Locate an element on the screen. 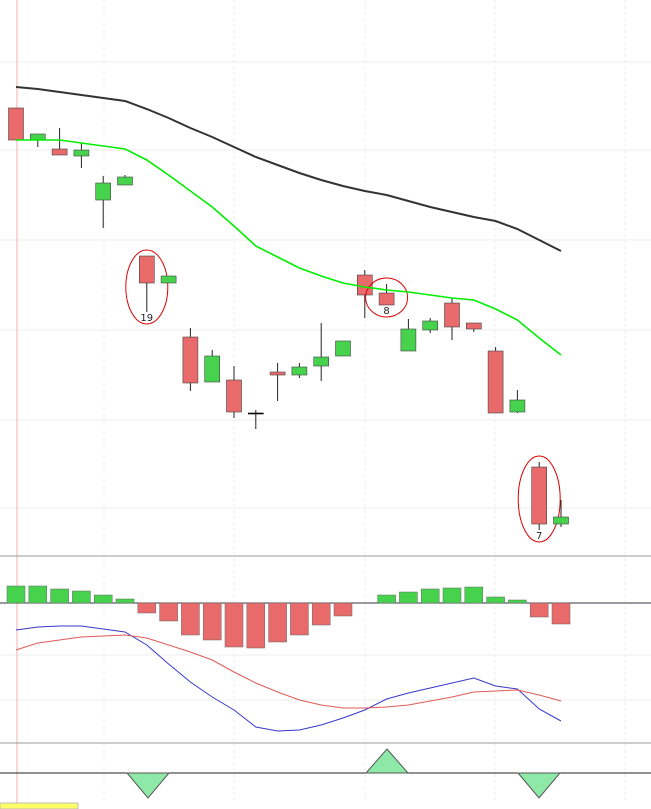 Image resolution: width=651 pixels, height=809 pixels. buy-signal is located at coordinates (387, 761).